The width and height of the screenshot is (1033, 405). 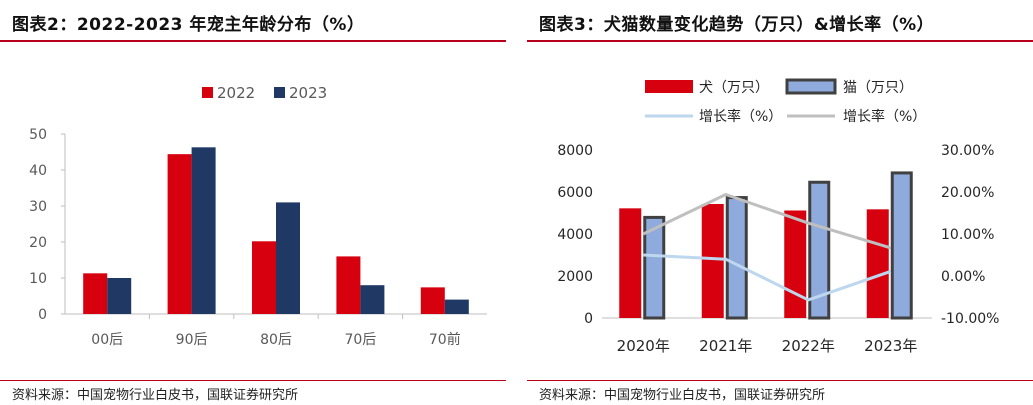 I want to click on y-tick-label: 50, so click(x=38, y=135).